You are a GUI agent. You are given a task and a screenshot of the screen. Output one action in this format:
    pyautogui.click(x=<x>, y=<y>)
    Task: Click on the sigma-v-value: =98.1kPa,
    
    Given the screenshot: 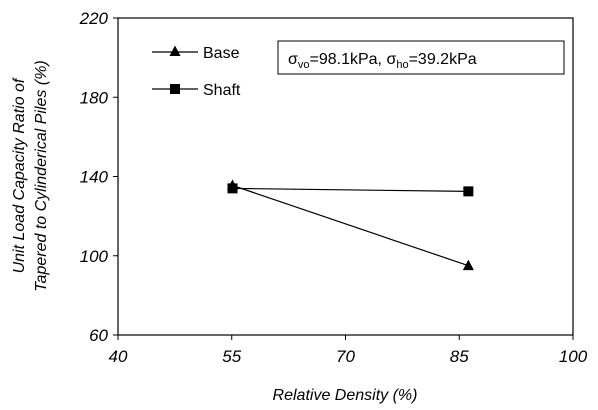 What is the action you would take?
    pyautogui.click(x=348, y=59)
    